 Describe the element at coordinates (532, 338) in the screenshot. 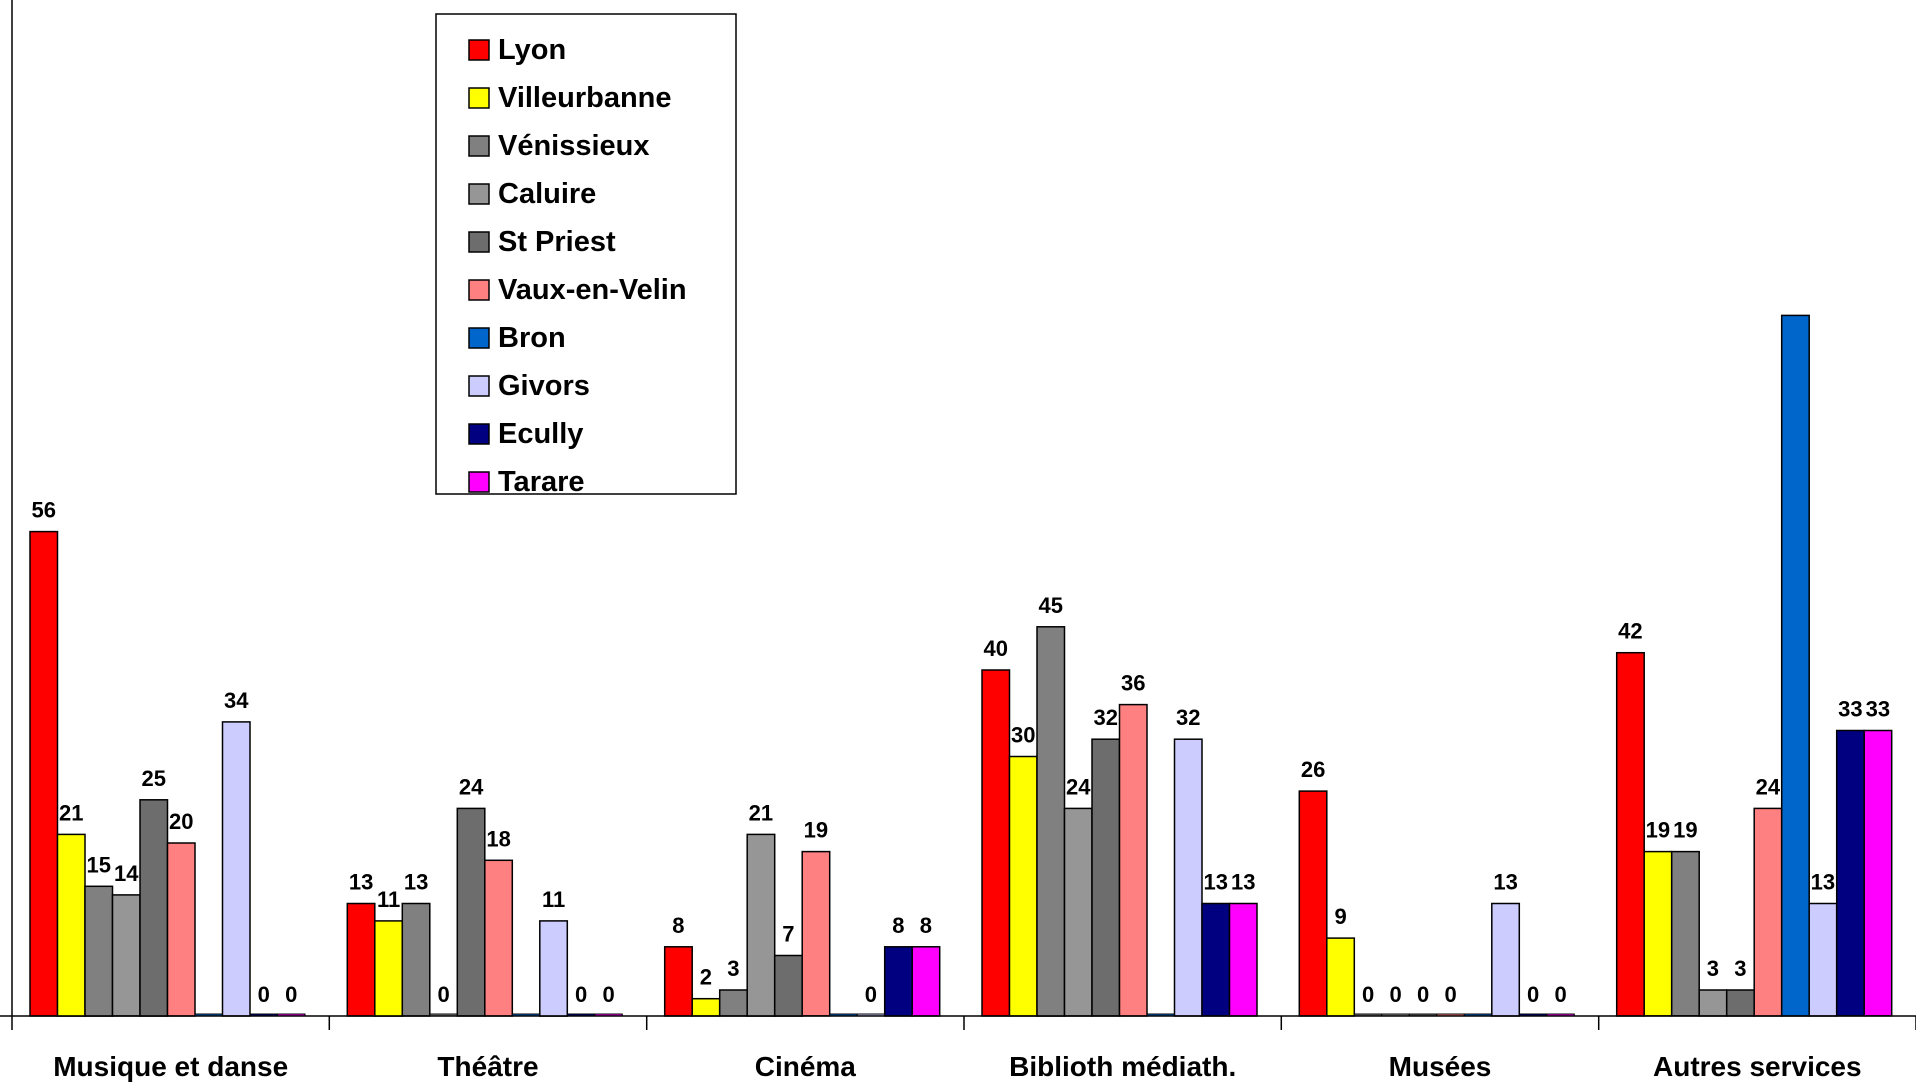

I see `legend-label-bron: Bron` at that location.